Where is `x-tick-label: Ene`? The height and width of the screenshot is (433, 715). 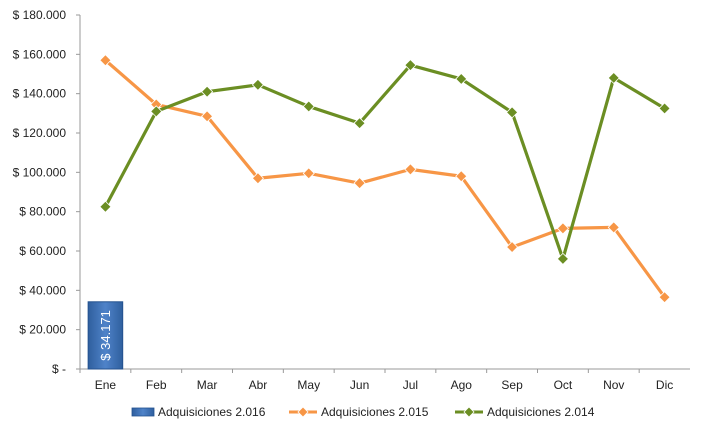 x-tick-label: Ene is located at coordinates (106, 385).